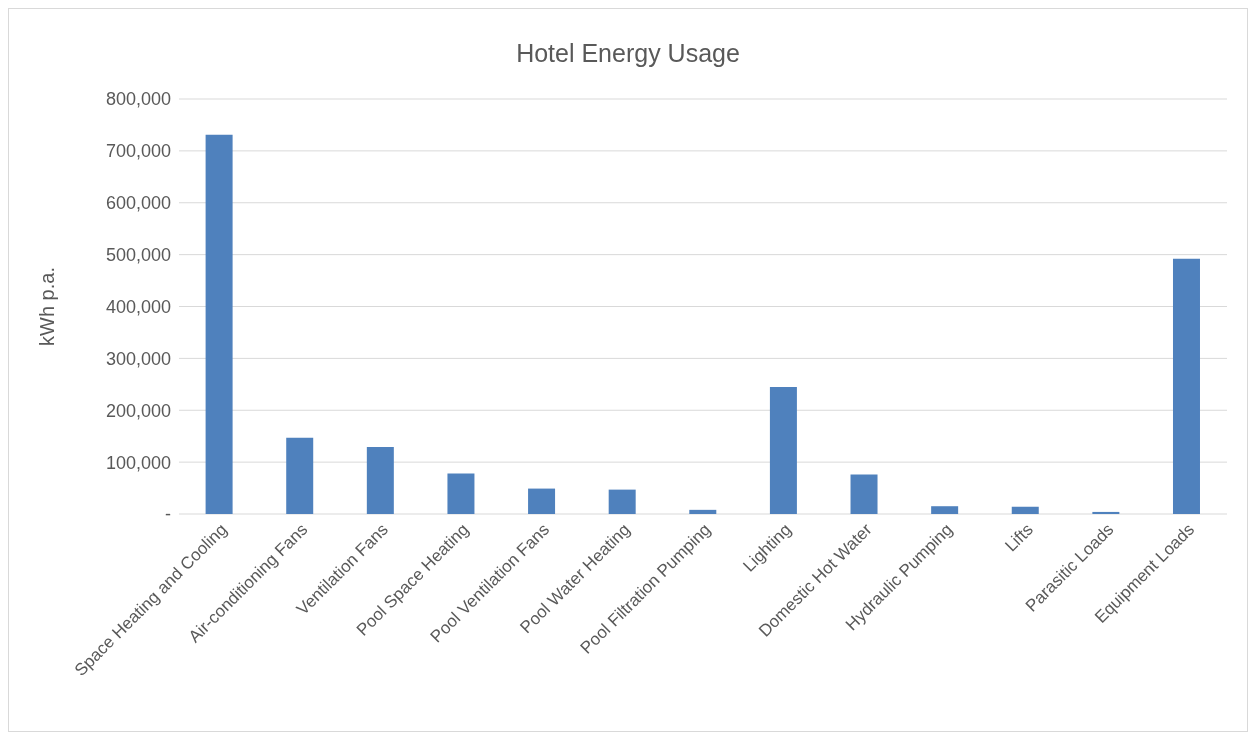 The height and width of the screenshot is (740, 1256). What do you see at coordinates (168, 514) in the screenshot?
I see `y-tick-label: -` at bounding box center [168, 514].